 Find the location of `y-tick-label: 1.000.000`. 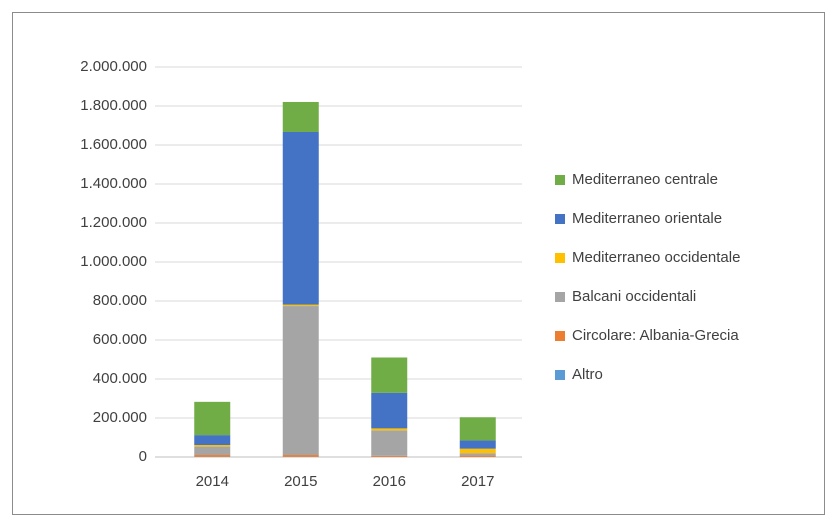

y-tick-label: 1.000.000 is located at coordinates (113, 261).